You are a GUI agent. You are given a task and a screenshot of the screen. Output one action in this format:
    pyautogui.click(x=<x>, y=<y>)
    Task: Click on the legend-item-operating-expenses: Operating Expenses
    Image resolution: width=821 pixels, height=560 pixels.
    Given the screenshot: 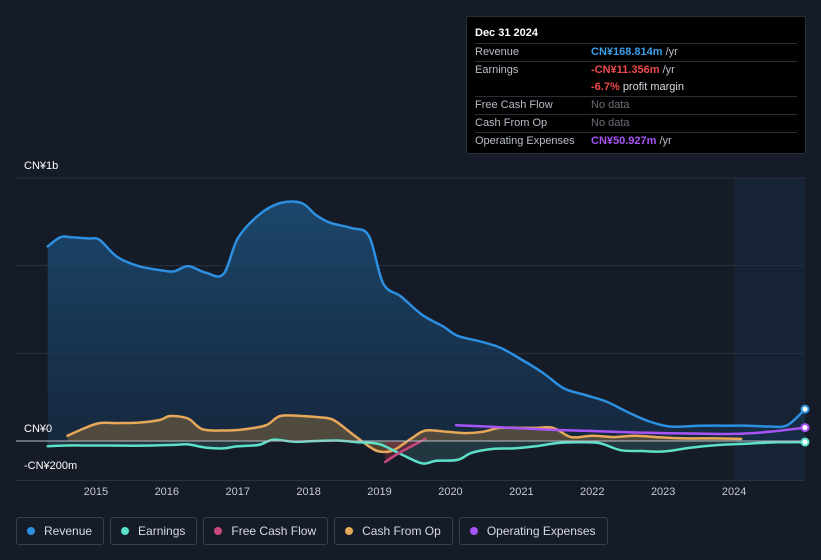 What is the action you would take?
    pyautogui.click(x=533, y=531)
    